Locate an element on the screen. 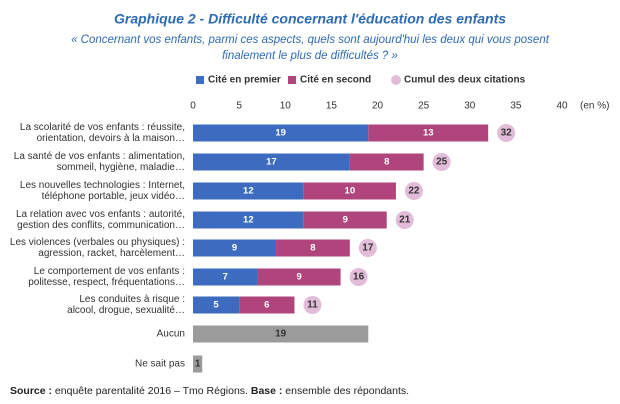 This screenshot has height=404, width=620. x-tick-label: 15 is located at coordinates (332, 106).